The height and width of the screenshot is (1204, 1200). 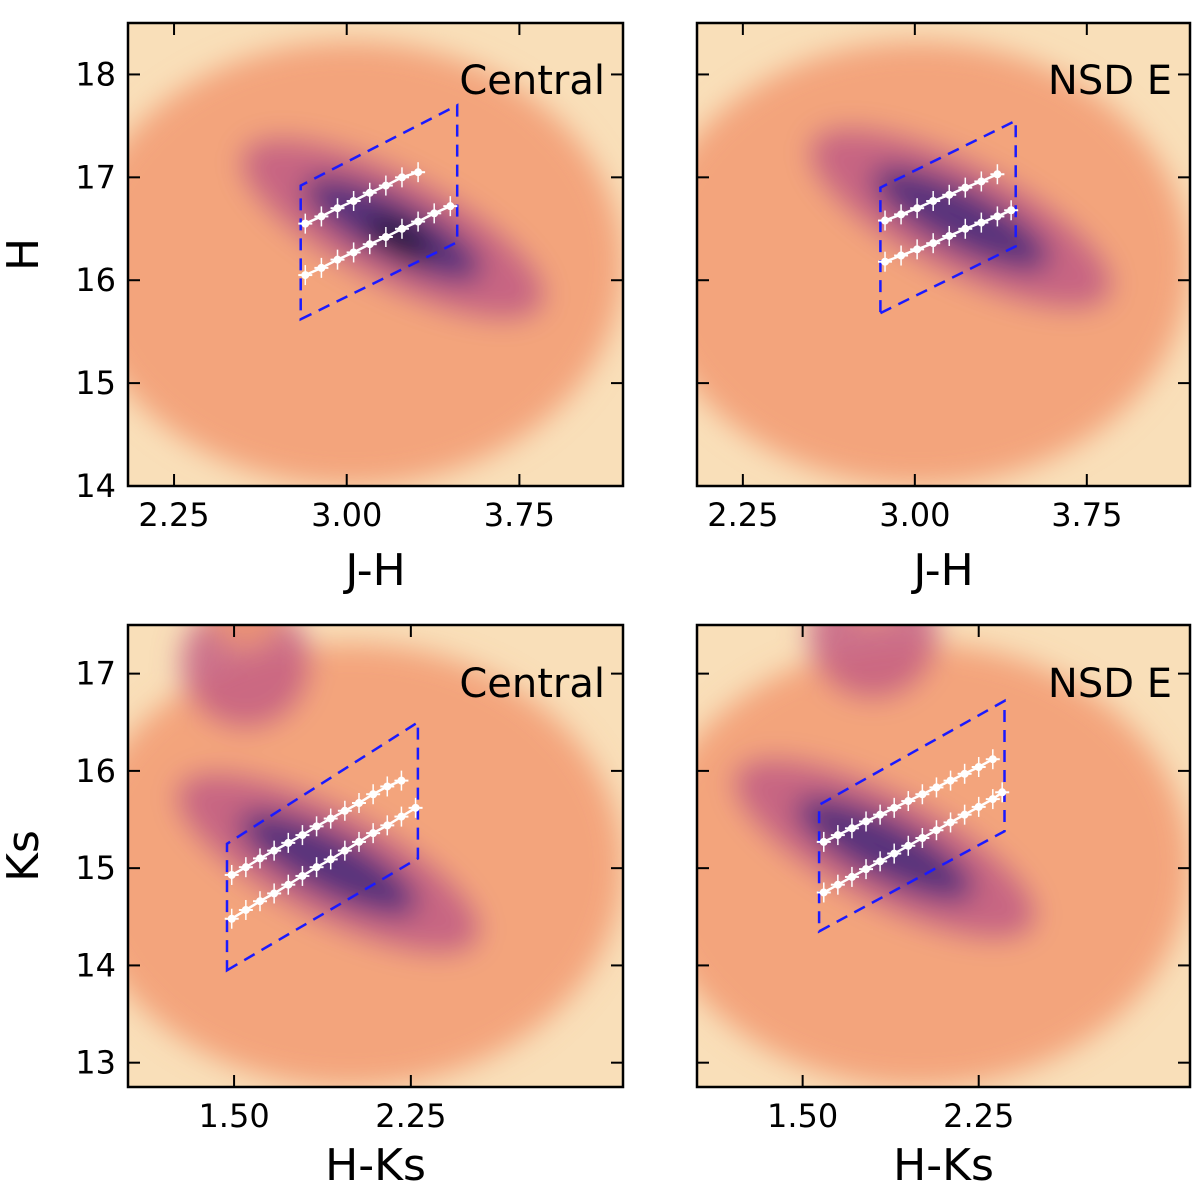 I want to click on y-axis-title: H, so click(x=24, y=254).